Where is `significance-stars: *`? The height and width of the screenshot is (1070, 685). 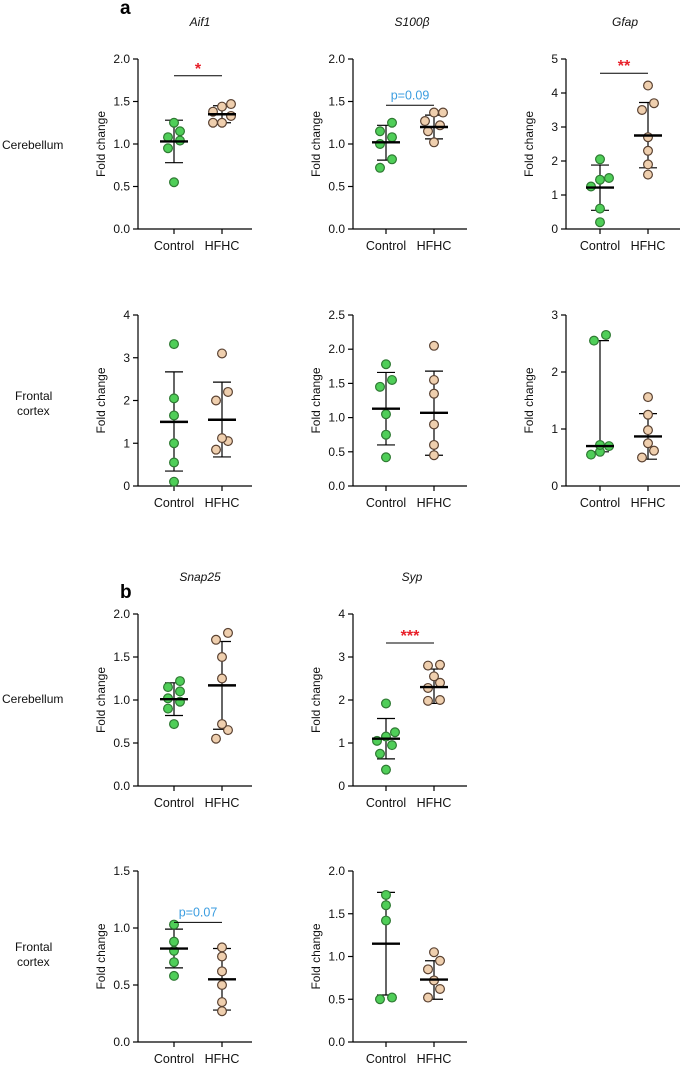
significance-stars: * is located at coordinates (198, 69).